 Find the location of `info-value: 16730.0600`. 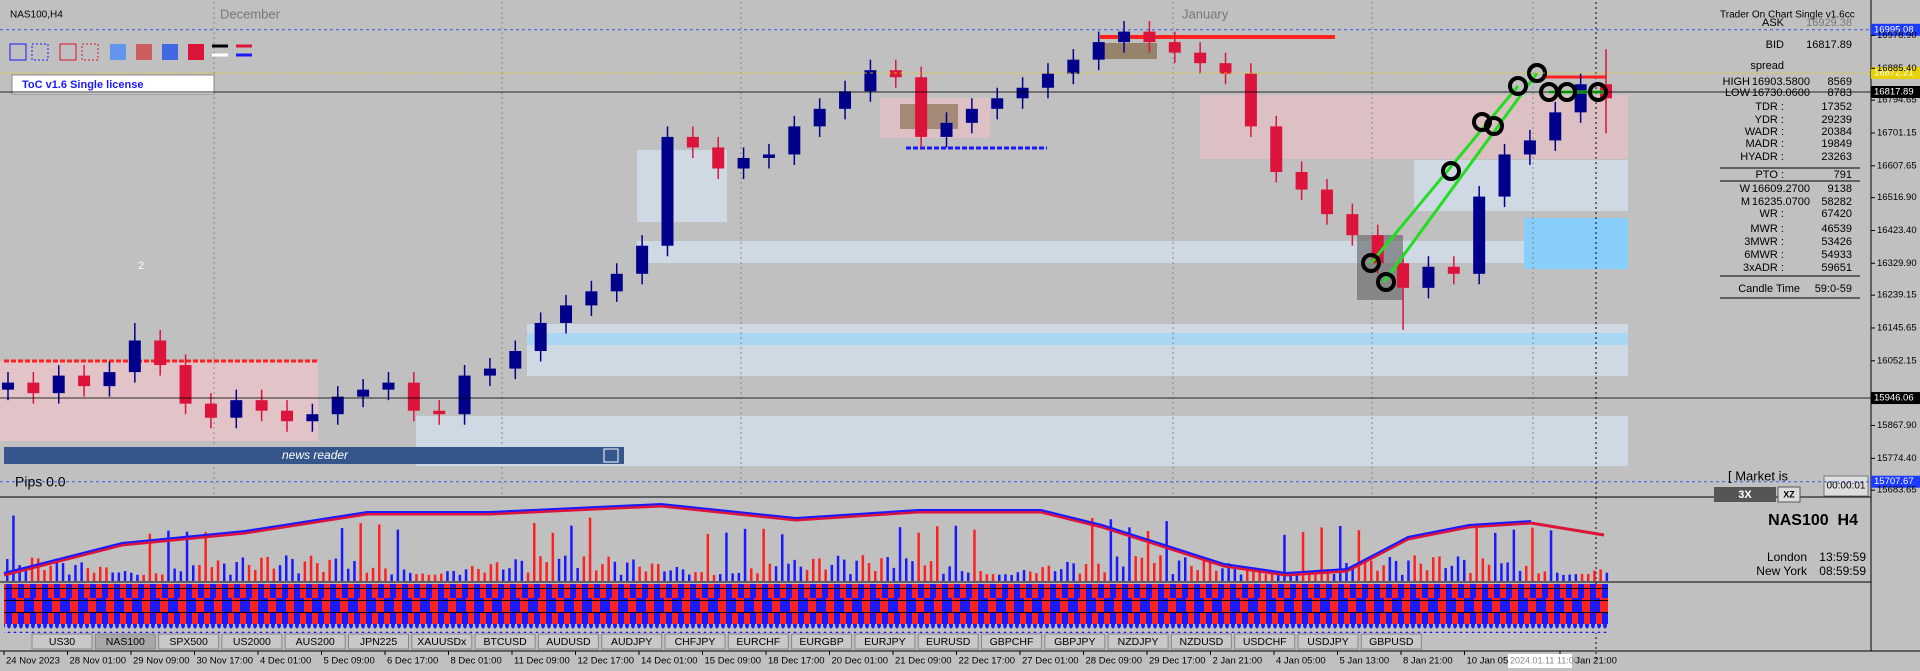

info-value: 16730.0600 is located at coordinates (1781, 93).